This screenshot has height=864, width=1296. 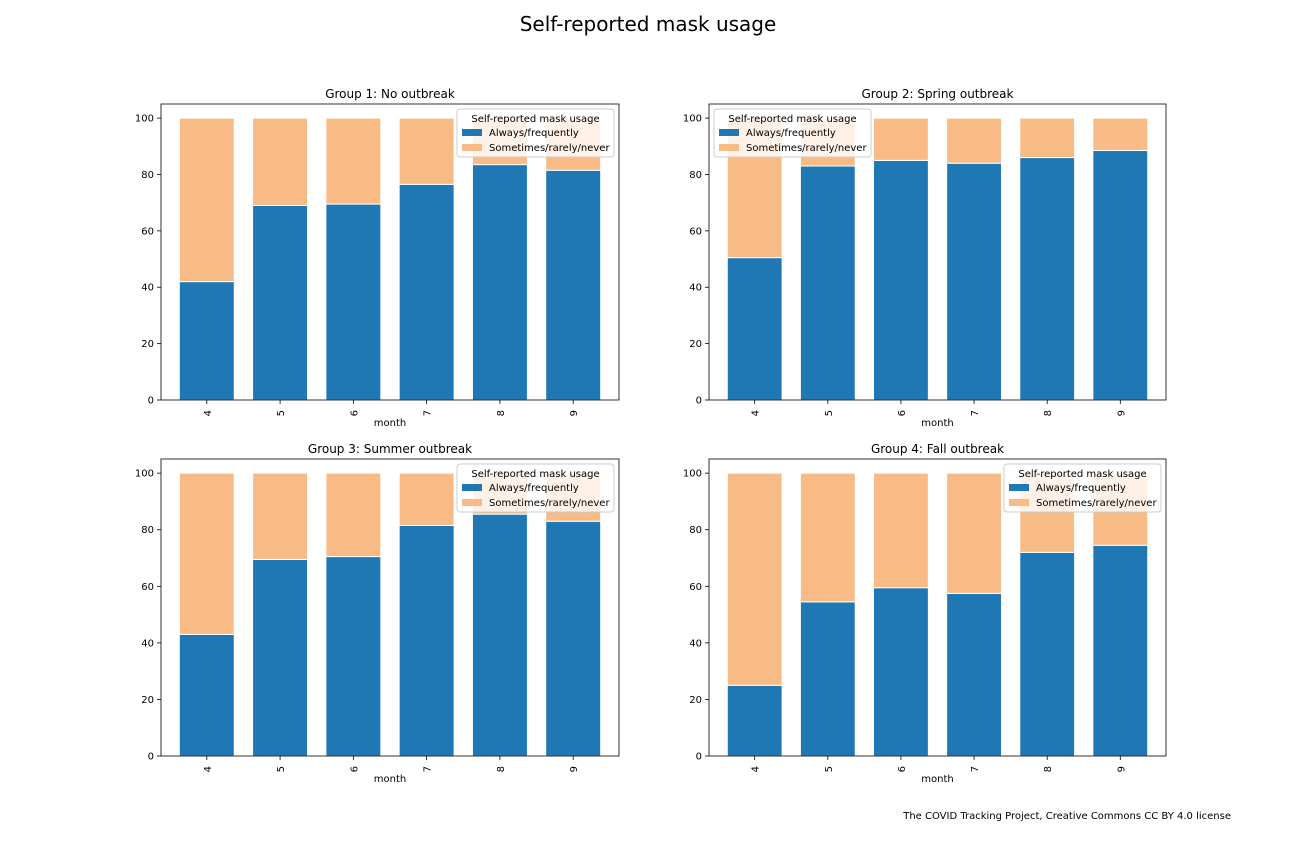 I want to click on figure-title: Self-reported mask usage, so click(x=648, y=24).